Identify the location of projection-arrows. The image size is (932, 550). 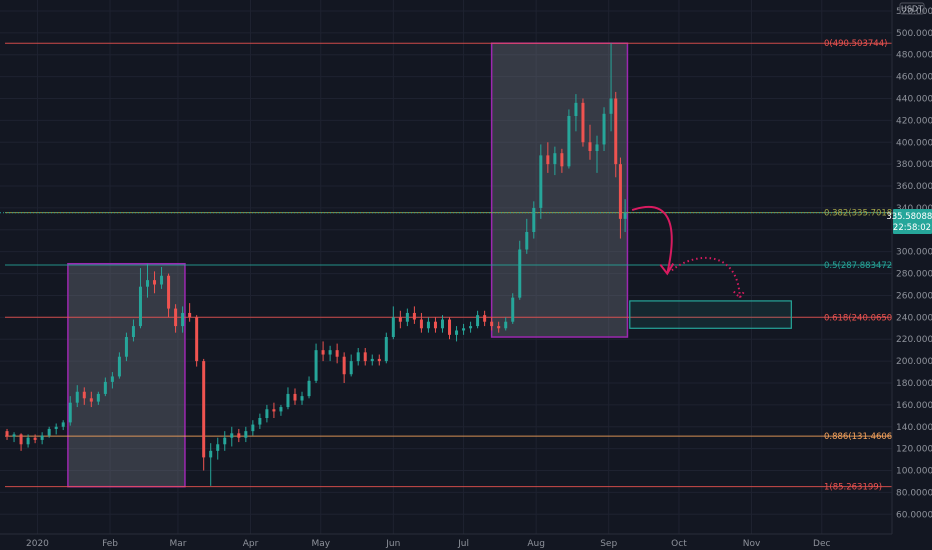
(688, 252).